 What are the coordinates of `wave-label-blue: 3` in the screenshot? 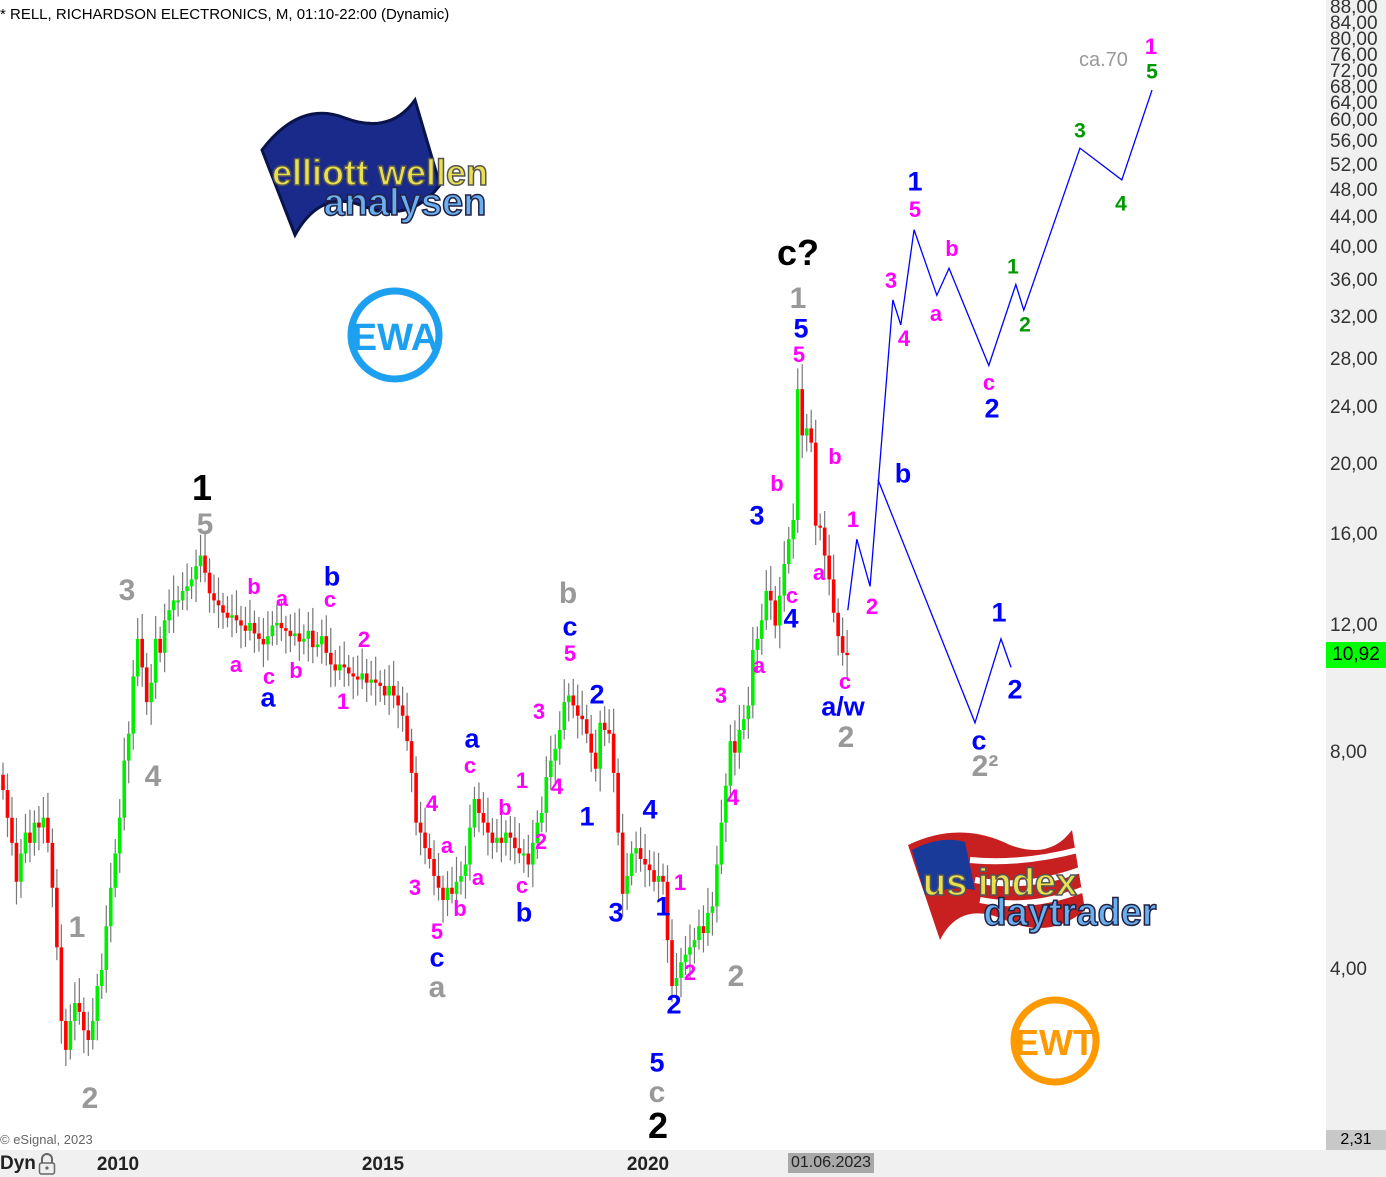 It's located at (757, 515).